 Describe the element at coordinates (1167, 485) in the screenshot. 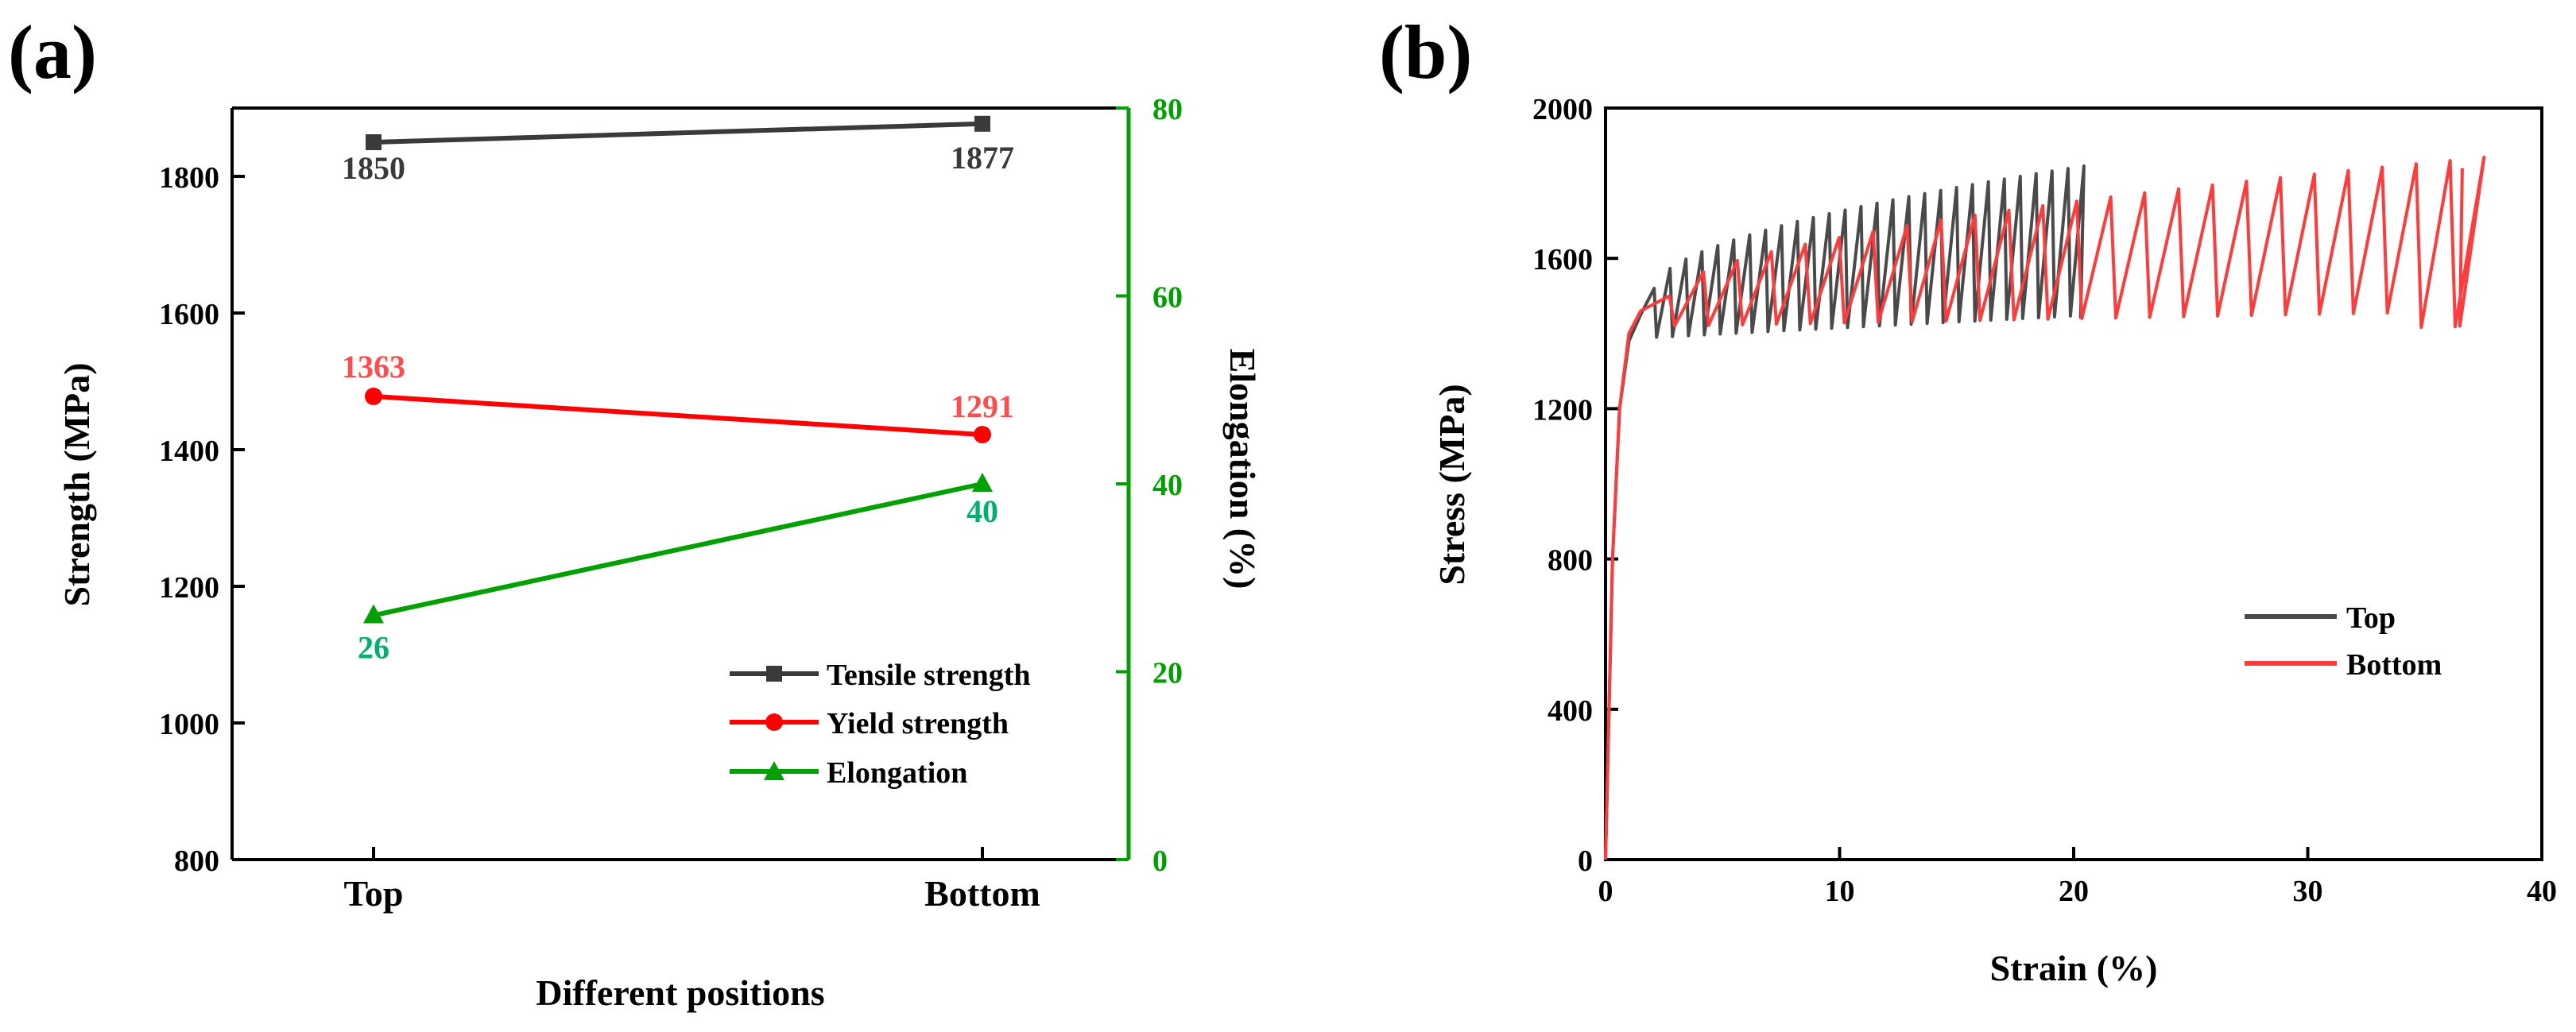

I see `a-y2tick-label: 40` at that location.